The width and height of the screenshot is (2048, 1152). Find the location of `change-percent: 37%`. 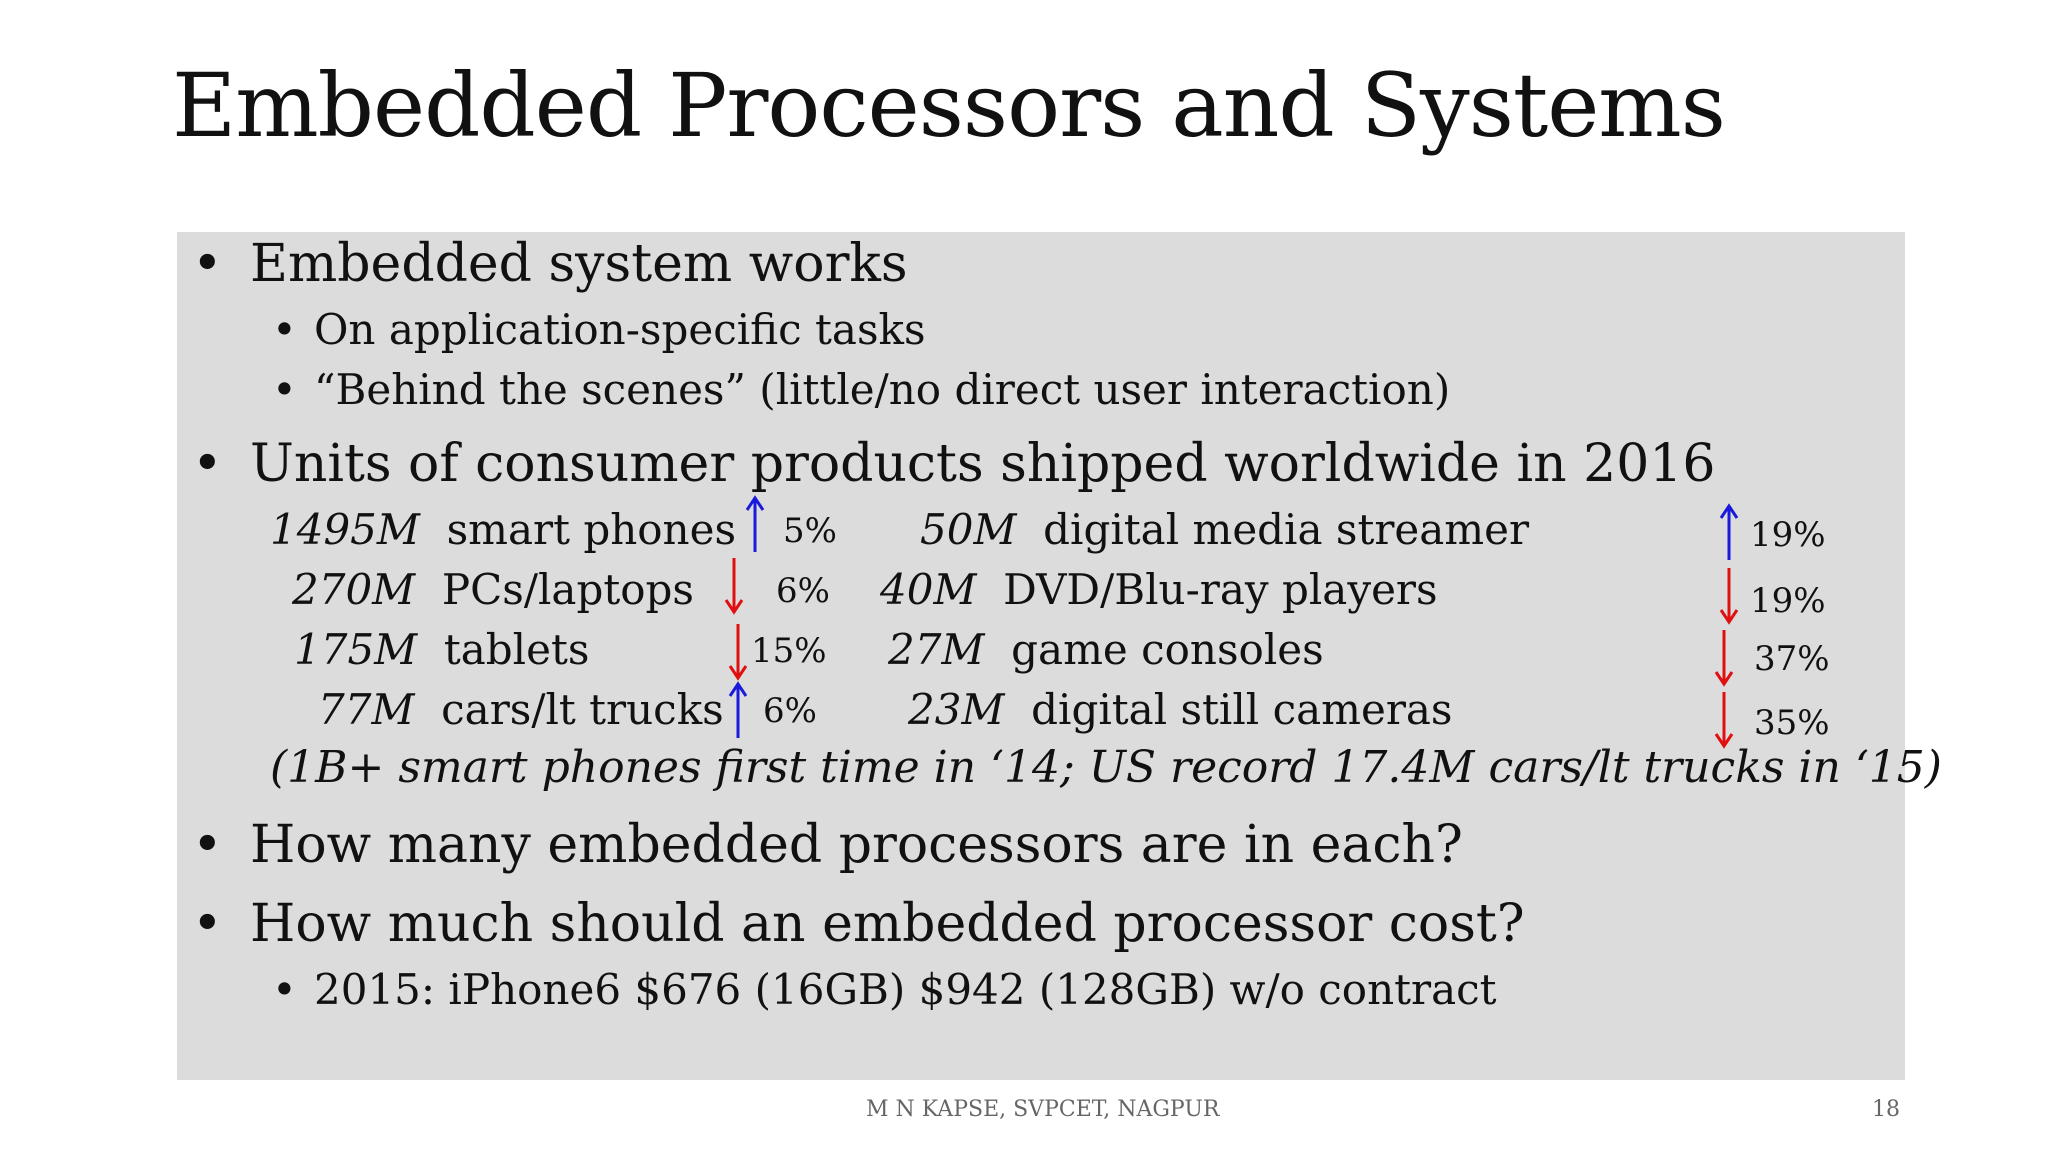

change-percent: 37% is located at coordinates (1792, 659).